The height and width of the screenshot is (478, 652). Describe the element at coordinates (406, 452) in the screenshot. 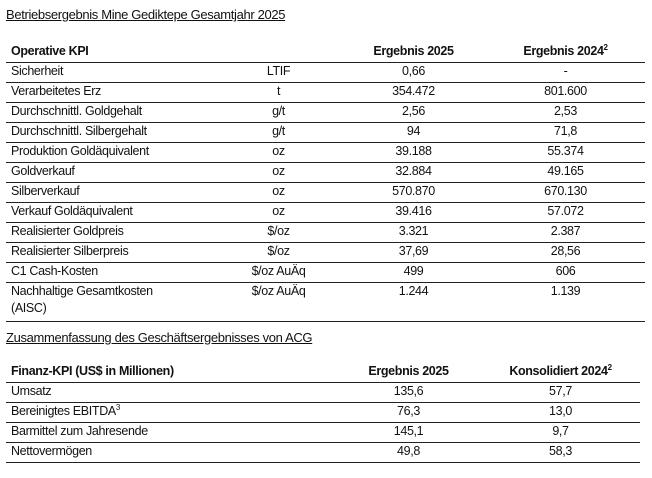

I see `value-2025: 49,8` at that location.